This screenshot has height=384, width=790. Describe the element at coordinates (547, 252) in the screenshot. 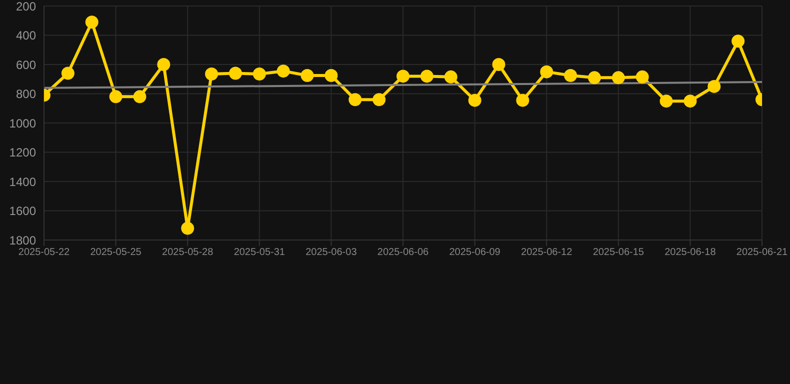

I see `x-tick-label: 2025-06-12` at that location.